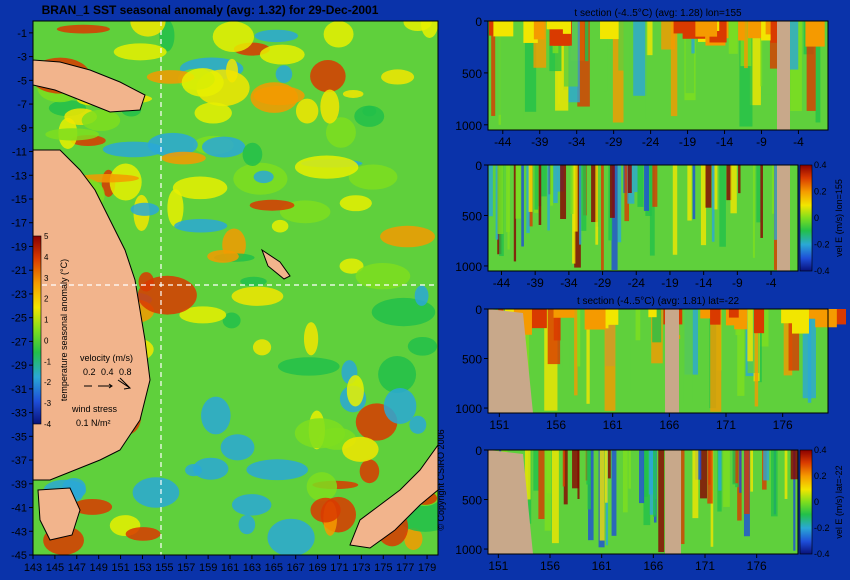  What do you see at coordinates (94, 409) in the screenshot?
I see `wind-stress-label: wind stress` at bounding box center [94, 409].